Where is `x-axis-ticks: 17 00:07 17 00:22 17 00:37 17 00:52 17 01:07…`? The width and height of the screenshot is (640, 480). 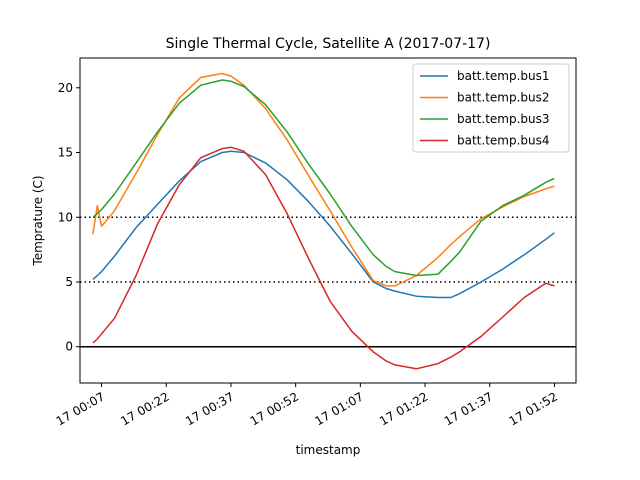
x-axis-ticks: 17 00:07 17 00:22 17 00:37 17 00:52 17 01:07… is located at coordinates (307, 405).